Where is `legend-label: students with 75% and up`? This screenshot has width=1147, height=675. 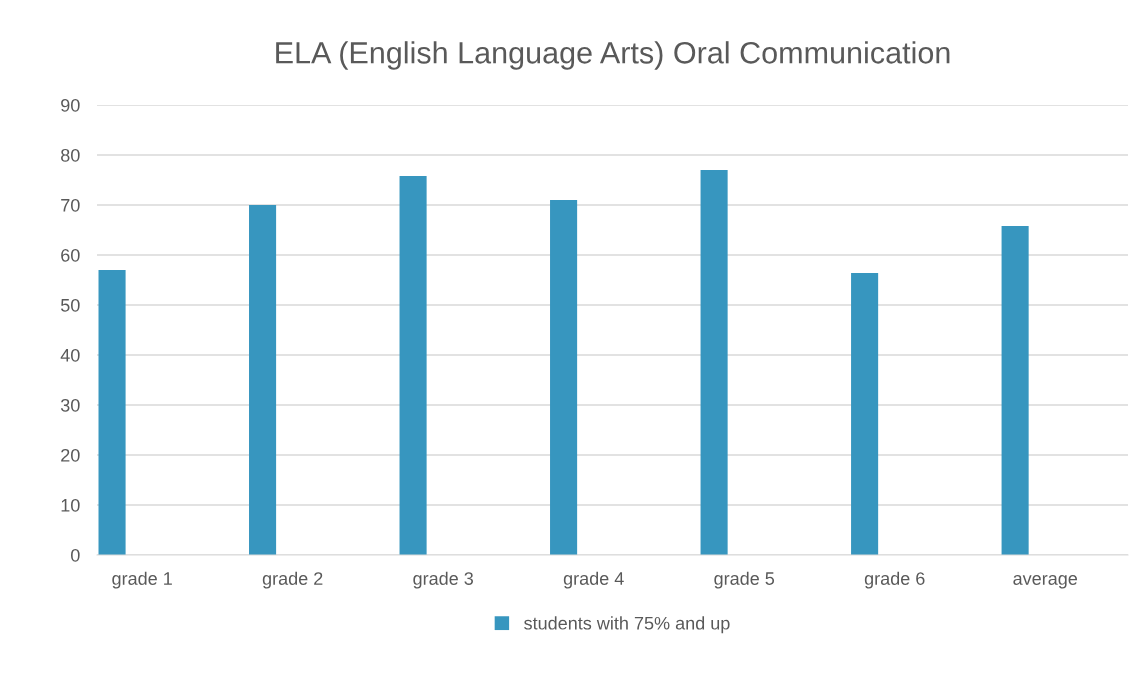 legend-label: students with 75% and up is located at coordinates (627, 625).